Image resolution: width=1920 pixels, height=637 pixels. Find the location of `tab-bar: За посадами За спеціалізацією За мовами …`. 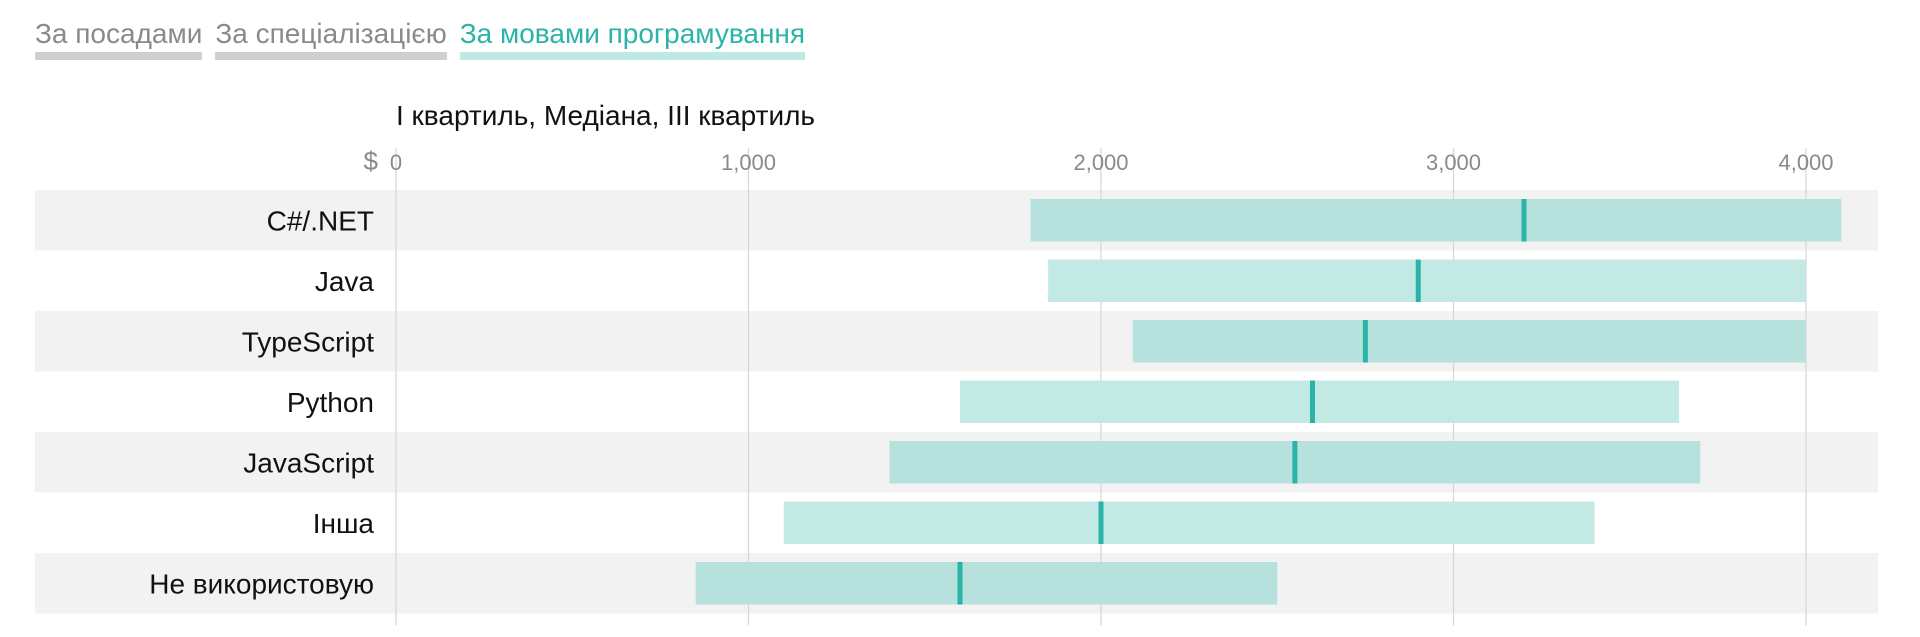

tab-bar: За посадами За спеціалізацією За мовами … is located at coordinates (420, 37).